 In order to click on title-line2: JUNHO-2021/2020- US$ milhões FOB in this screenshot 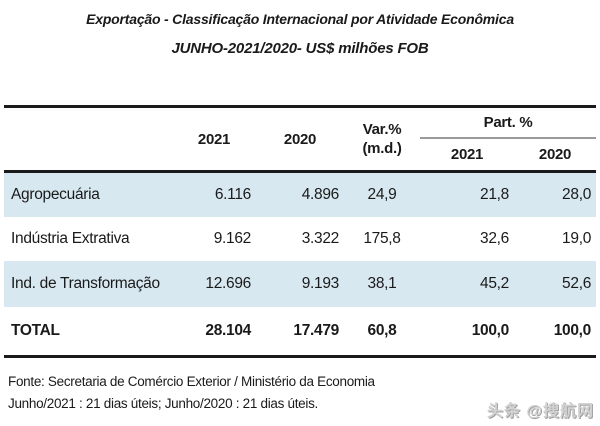, I will do `click(300, 48)`.